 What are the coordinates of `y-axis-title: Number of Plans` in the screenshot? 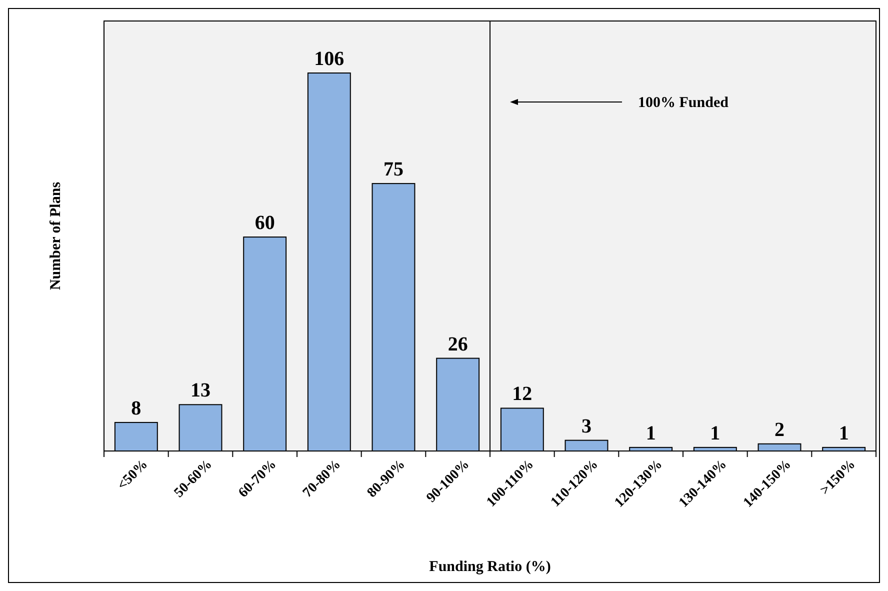 It's located at (56, 236).